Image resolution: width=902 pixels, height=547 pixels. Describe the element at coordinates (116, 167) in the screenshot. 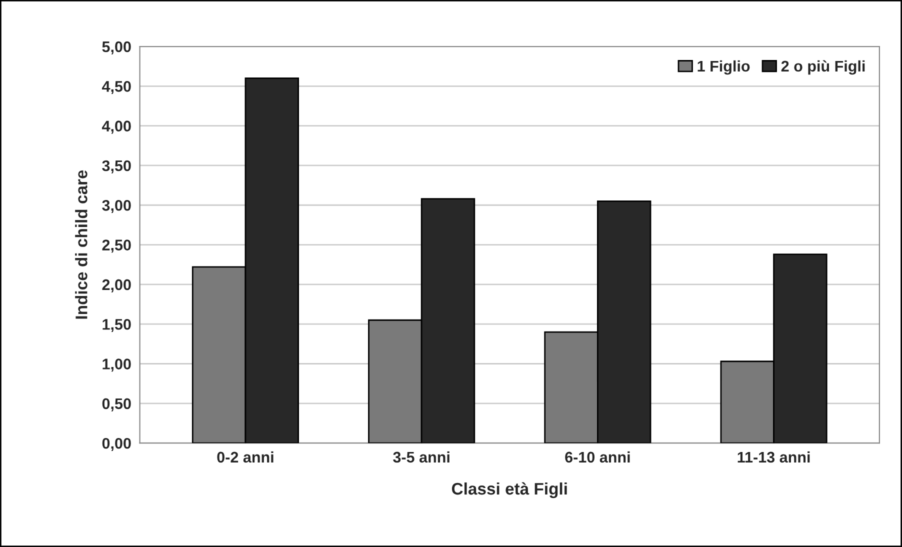

I see `y-tick-label: 3,50` at that location.